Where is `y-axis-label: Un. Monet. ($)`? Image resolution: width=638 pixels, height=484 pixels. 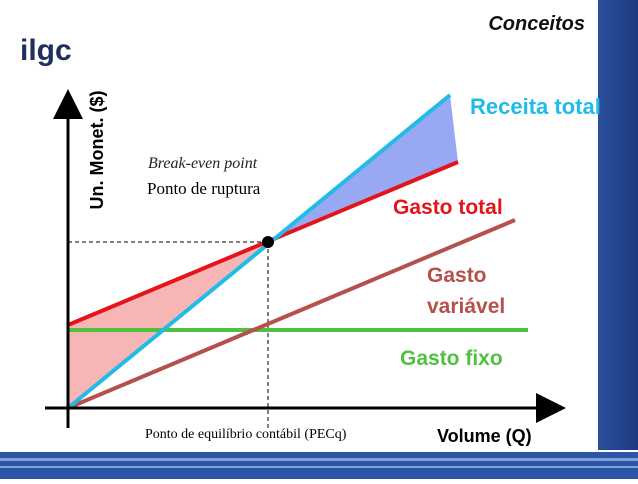 y-axis-label: Un. Monet. ($) is located at coordinates (97, 150).